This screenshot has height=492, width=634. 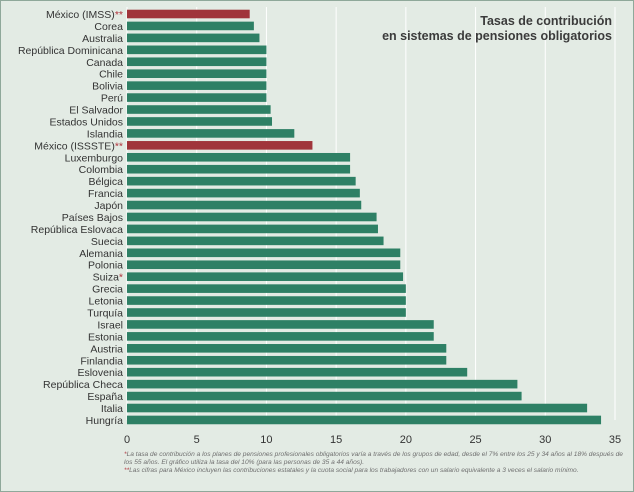 I want to click on category-label: República Dominicana, so click(x=70, y=51).